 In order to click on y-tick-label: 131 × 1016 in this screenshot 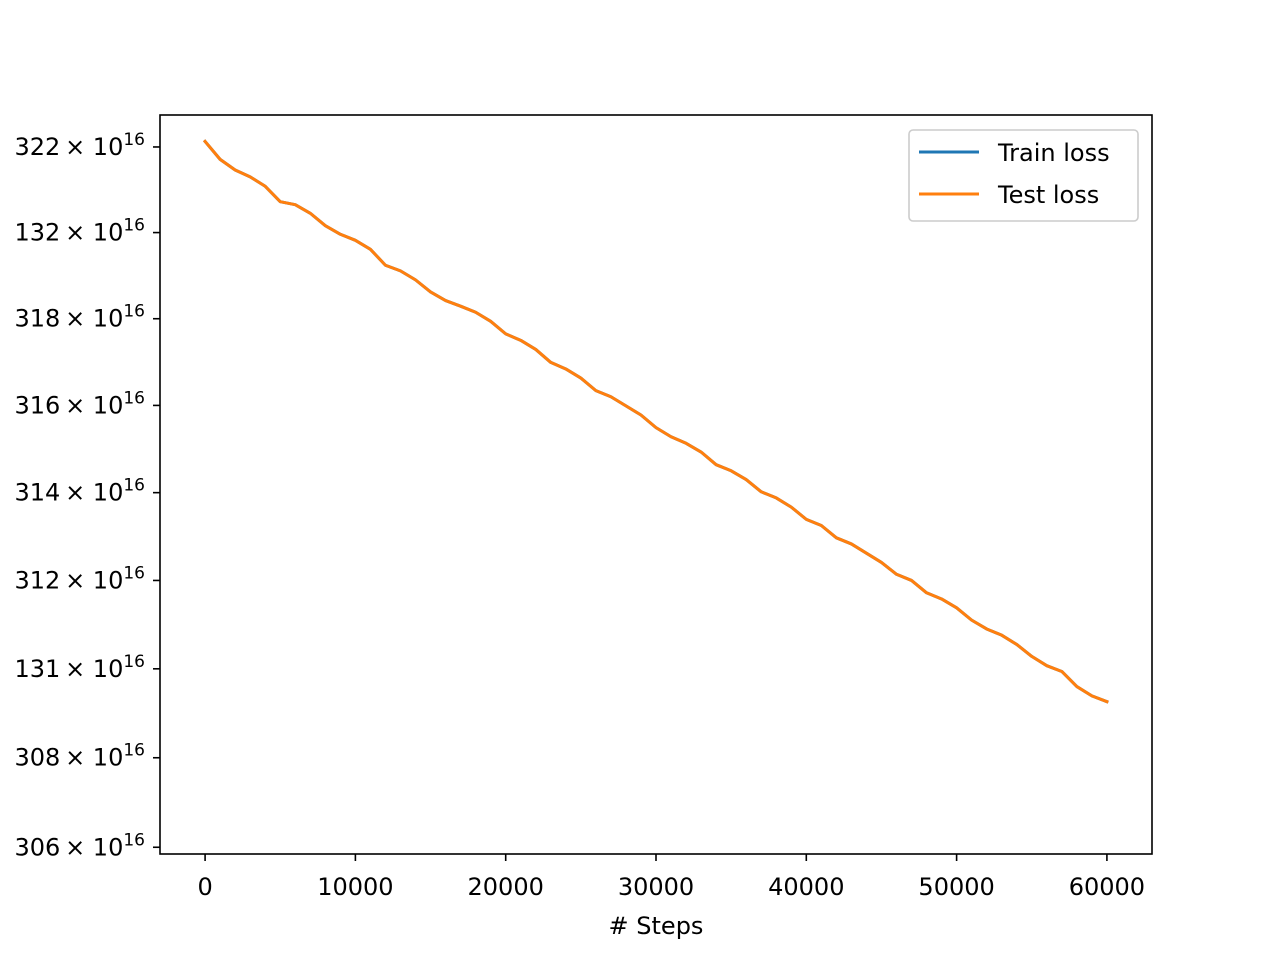, I will do `click(79, 667)`.